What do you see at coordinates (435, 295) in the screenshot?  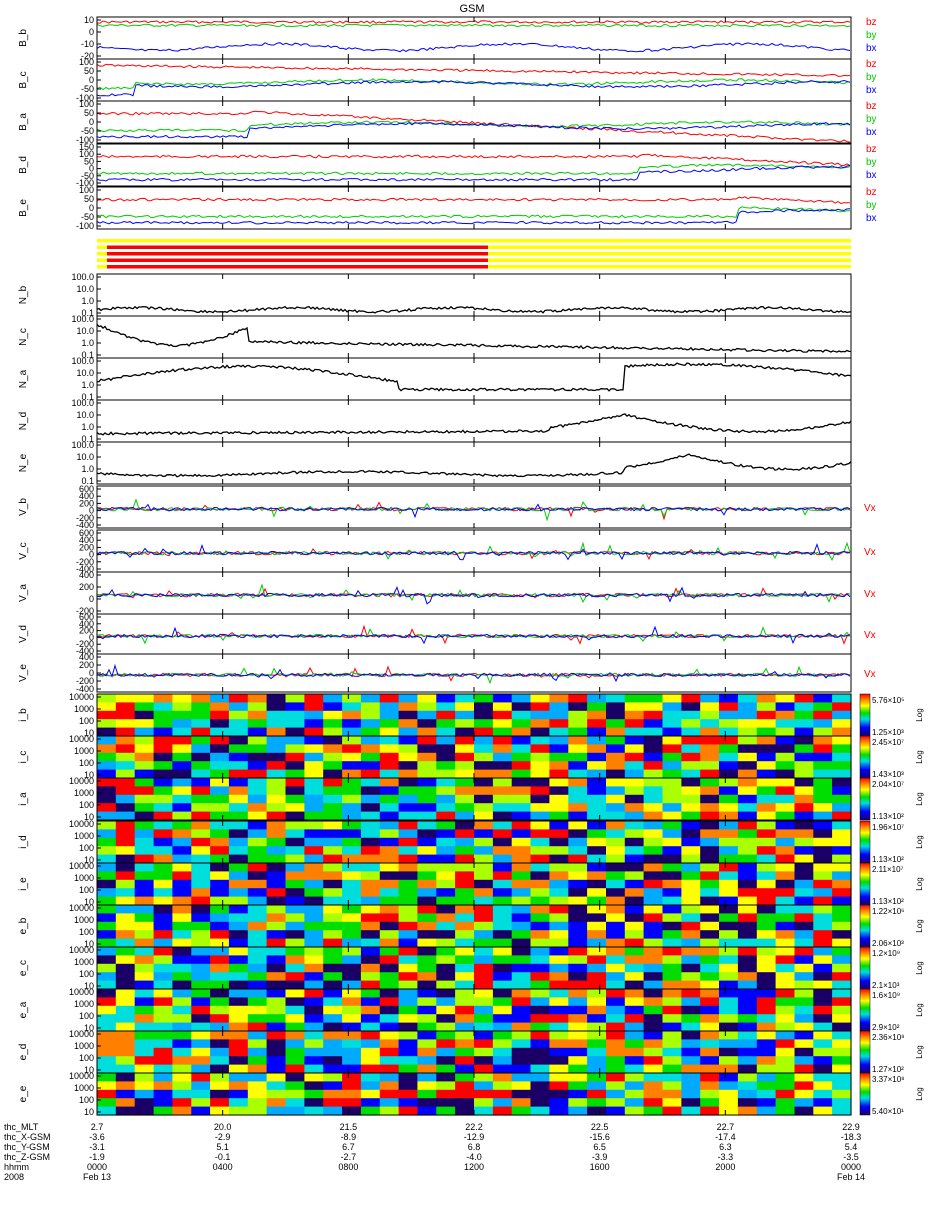 I see `panel-N_b: 100.010.01.00.1N_b` at bounding box center [435, 295].